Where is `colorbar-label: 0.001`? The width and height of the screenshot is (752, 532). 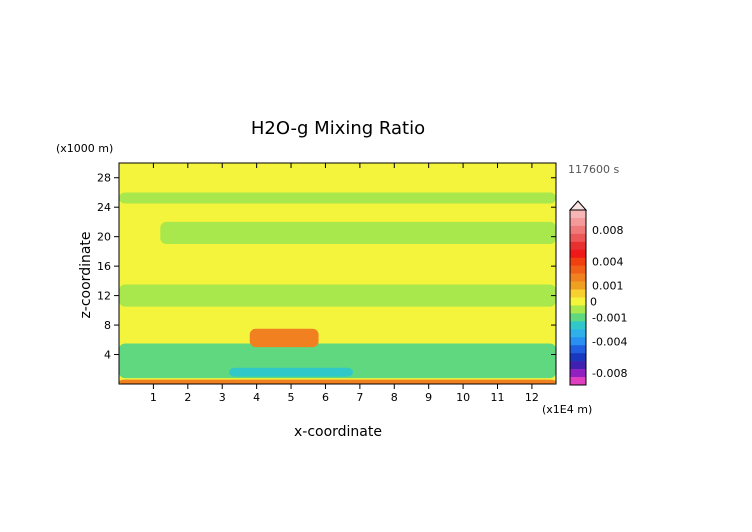 colorbar-label: 0.001 is located at coordinates (608, 286).